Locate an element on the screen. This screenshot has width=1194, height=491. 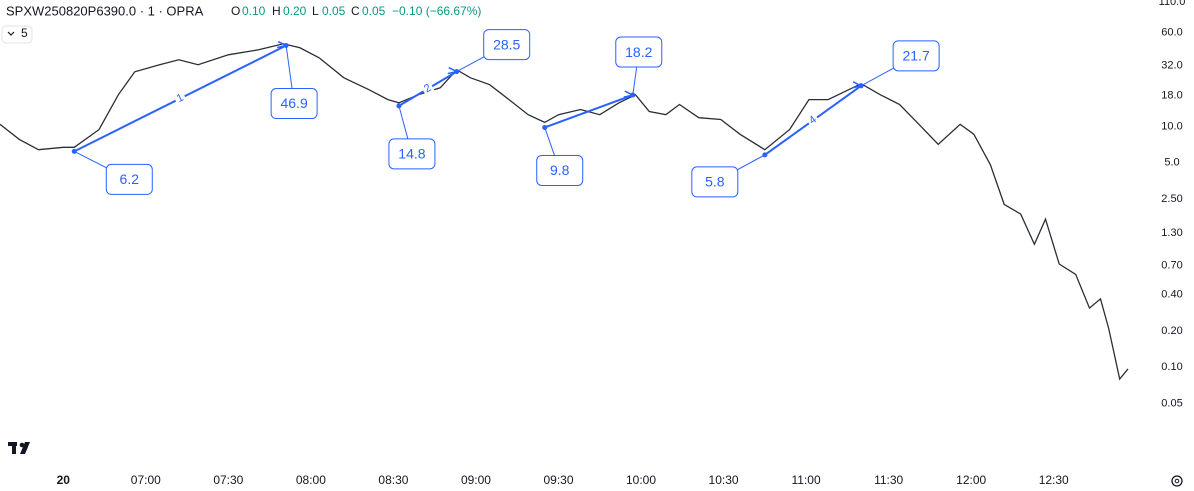
y-tick-label: 0.20 is located at coordinates (1171, 331).